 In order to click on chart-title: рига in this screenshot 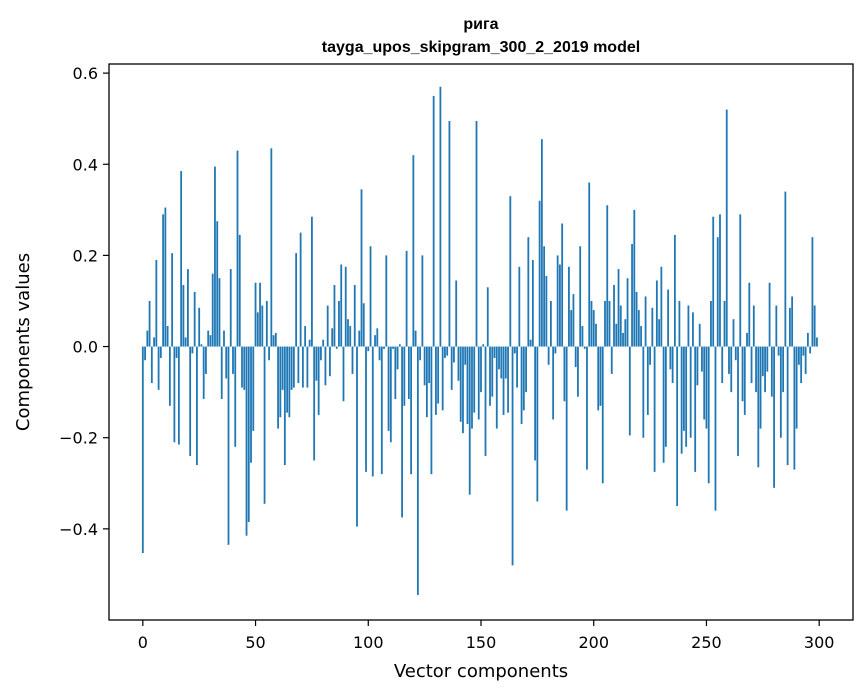, I will do `click(480, 24)`.